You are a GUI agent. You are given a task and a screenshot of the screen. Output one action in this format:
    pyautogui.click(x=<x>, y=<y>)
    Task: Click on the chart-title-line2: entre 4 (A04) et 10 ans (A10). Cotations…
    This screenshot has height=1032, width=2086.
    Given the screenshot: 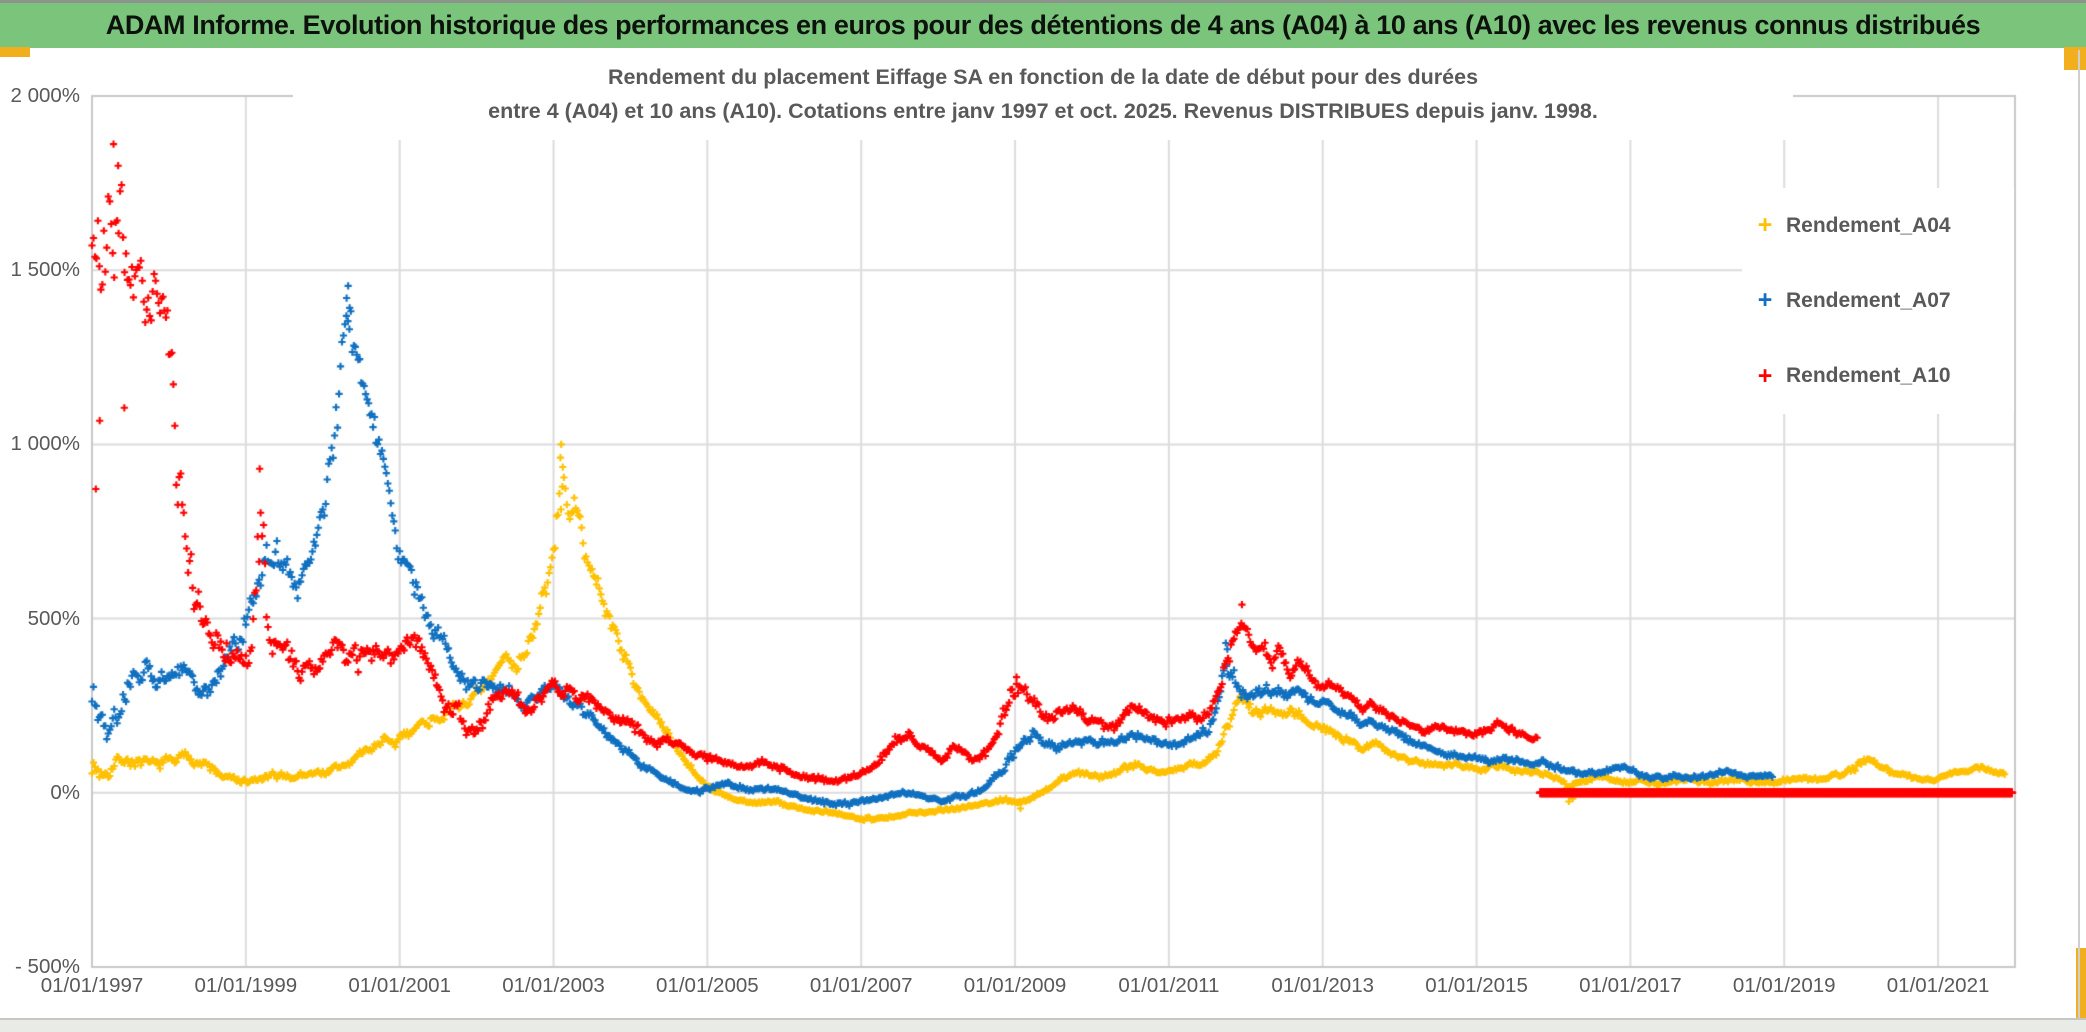 What is the action you would take?
    pyautogui.click(x=1043, y=111)
    